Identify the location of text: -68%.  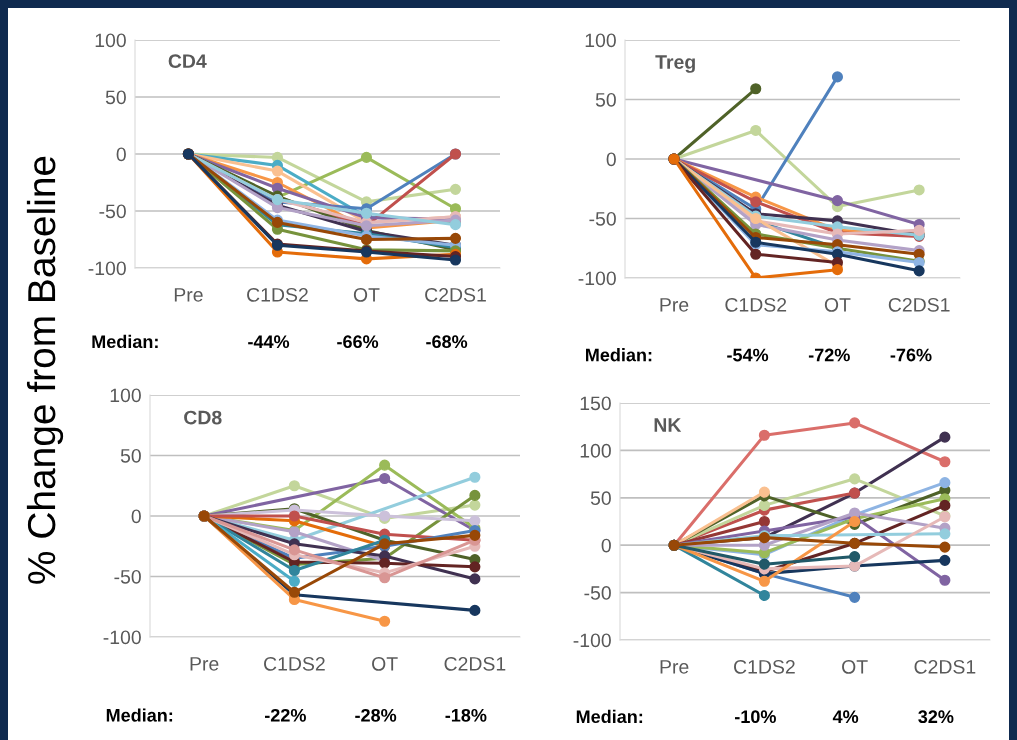
(447, 342).